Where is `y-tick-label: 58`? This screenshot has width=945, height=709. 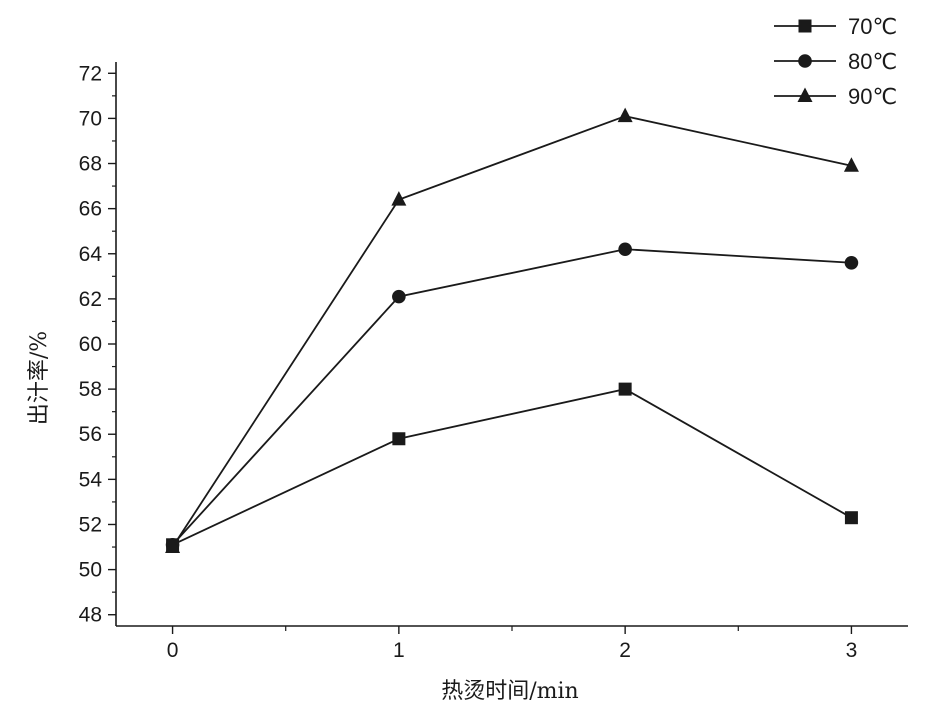 y-tick-label: 58 is located at coordinates (90, 389).